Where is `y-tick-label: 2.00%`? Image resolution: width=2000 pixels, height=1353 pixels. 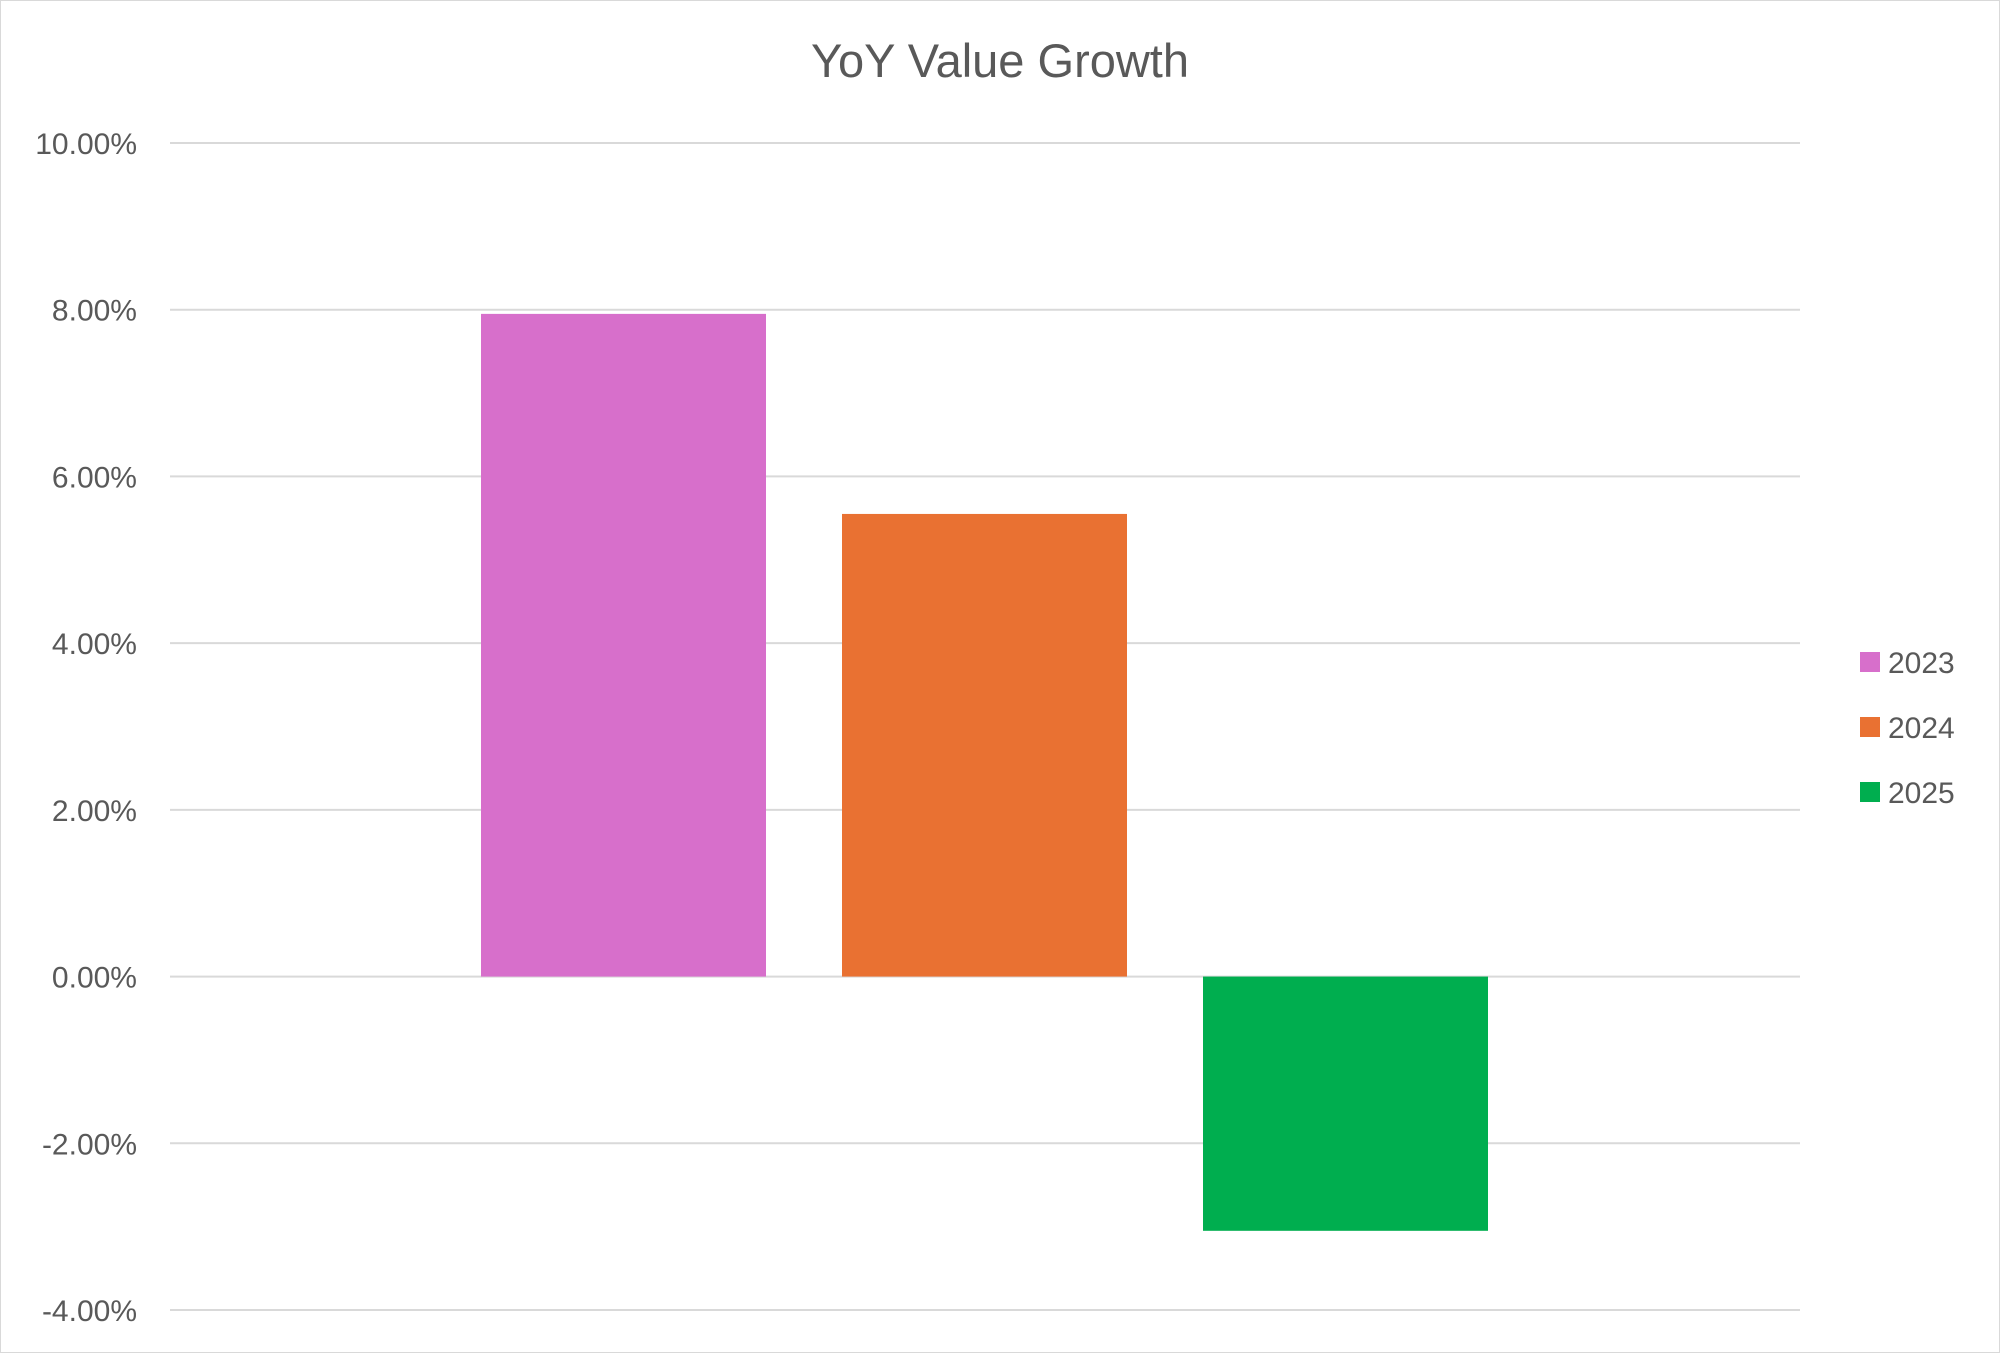
y-tick-label: 2.00% is located at coordinates (94, 811).